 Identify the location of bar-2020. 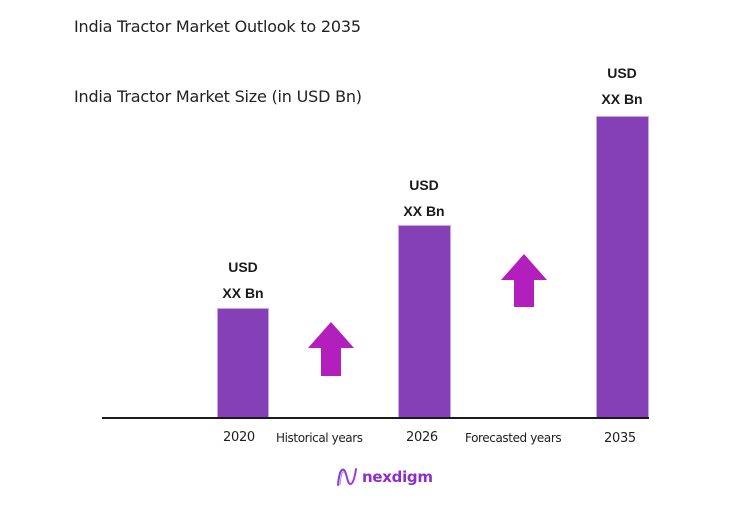
(243, 363).